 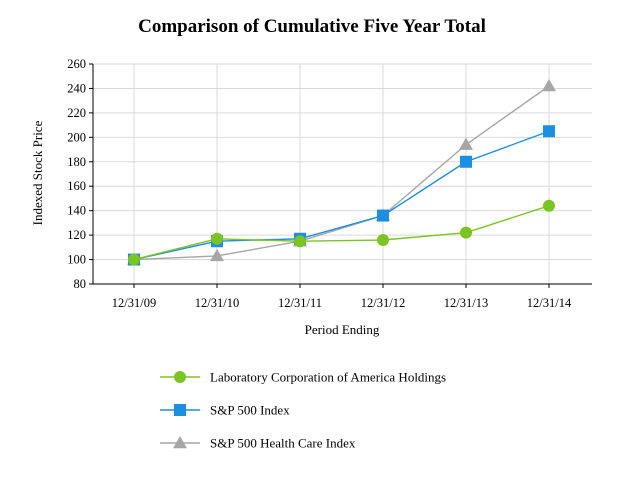 What do you see at coordinates (76, 186) in the screenshot?
I see `y-tick-label: 160` at bounding box center [76, 186].